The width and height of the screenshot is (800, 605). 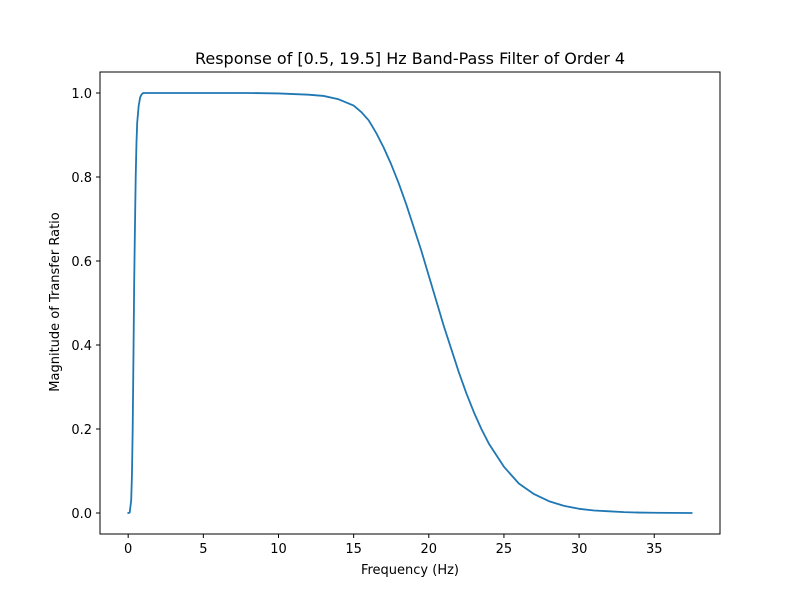 I want to click on y-tick-label: 1.0, so click(x=81, y=94).